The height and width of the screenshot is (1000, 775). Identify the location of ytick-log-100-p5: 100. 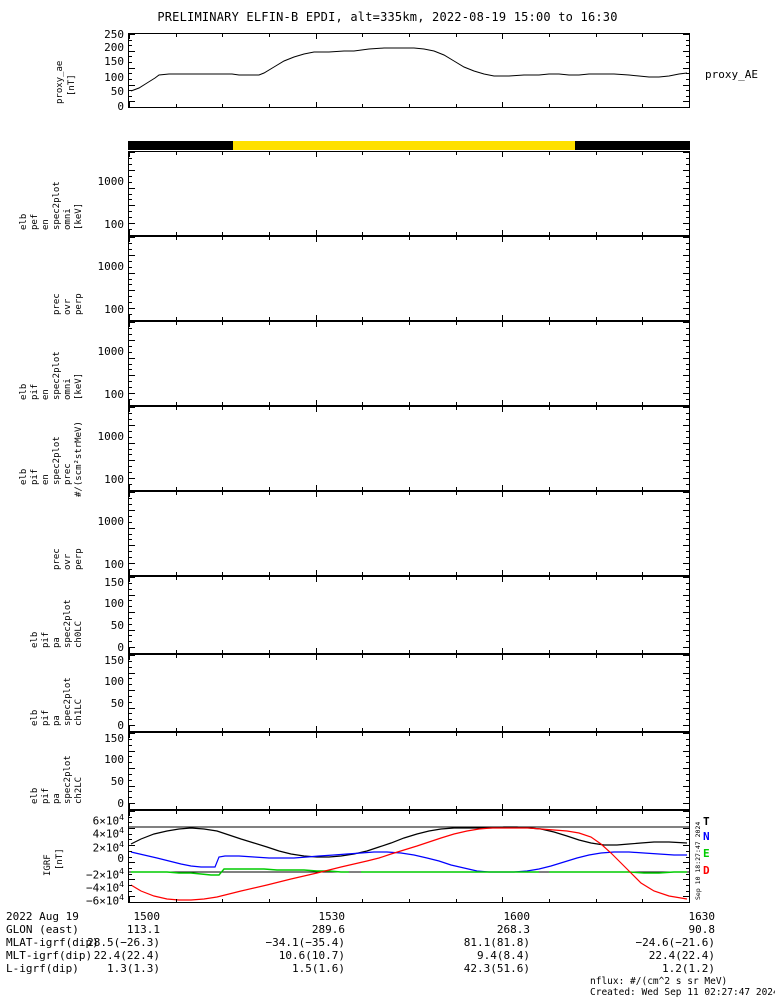
(114, 479).